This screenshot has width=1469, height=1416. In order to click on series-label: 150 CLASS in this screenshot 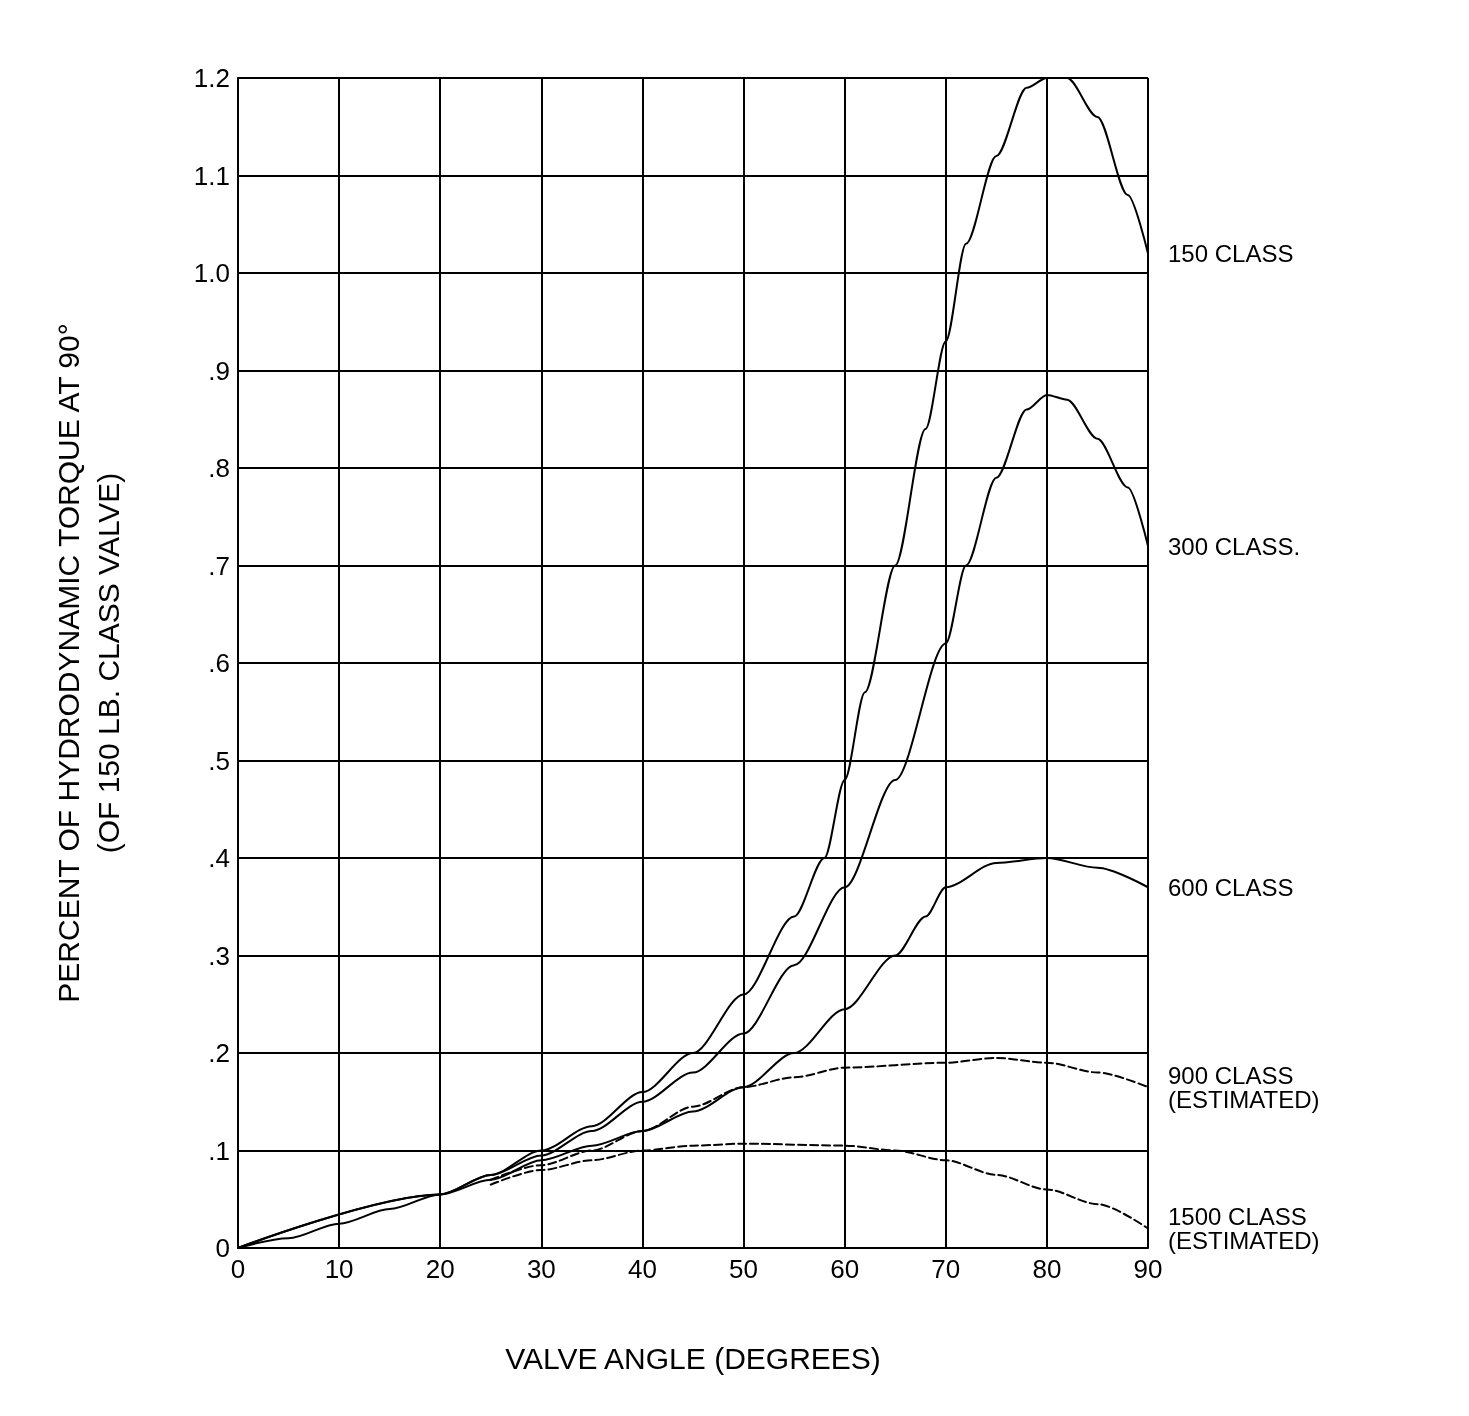, I will do `click(1231, 253)`.